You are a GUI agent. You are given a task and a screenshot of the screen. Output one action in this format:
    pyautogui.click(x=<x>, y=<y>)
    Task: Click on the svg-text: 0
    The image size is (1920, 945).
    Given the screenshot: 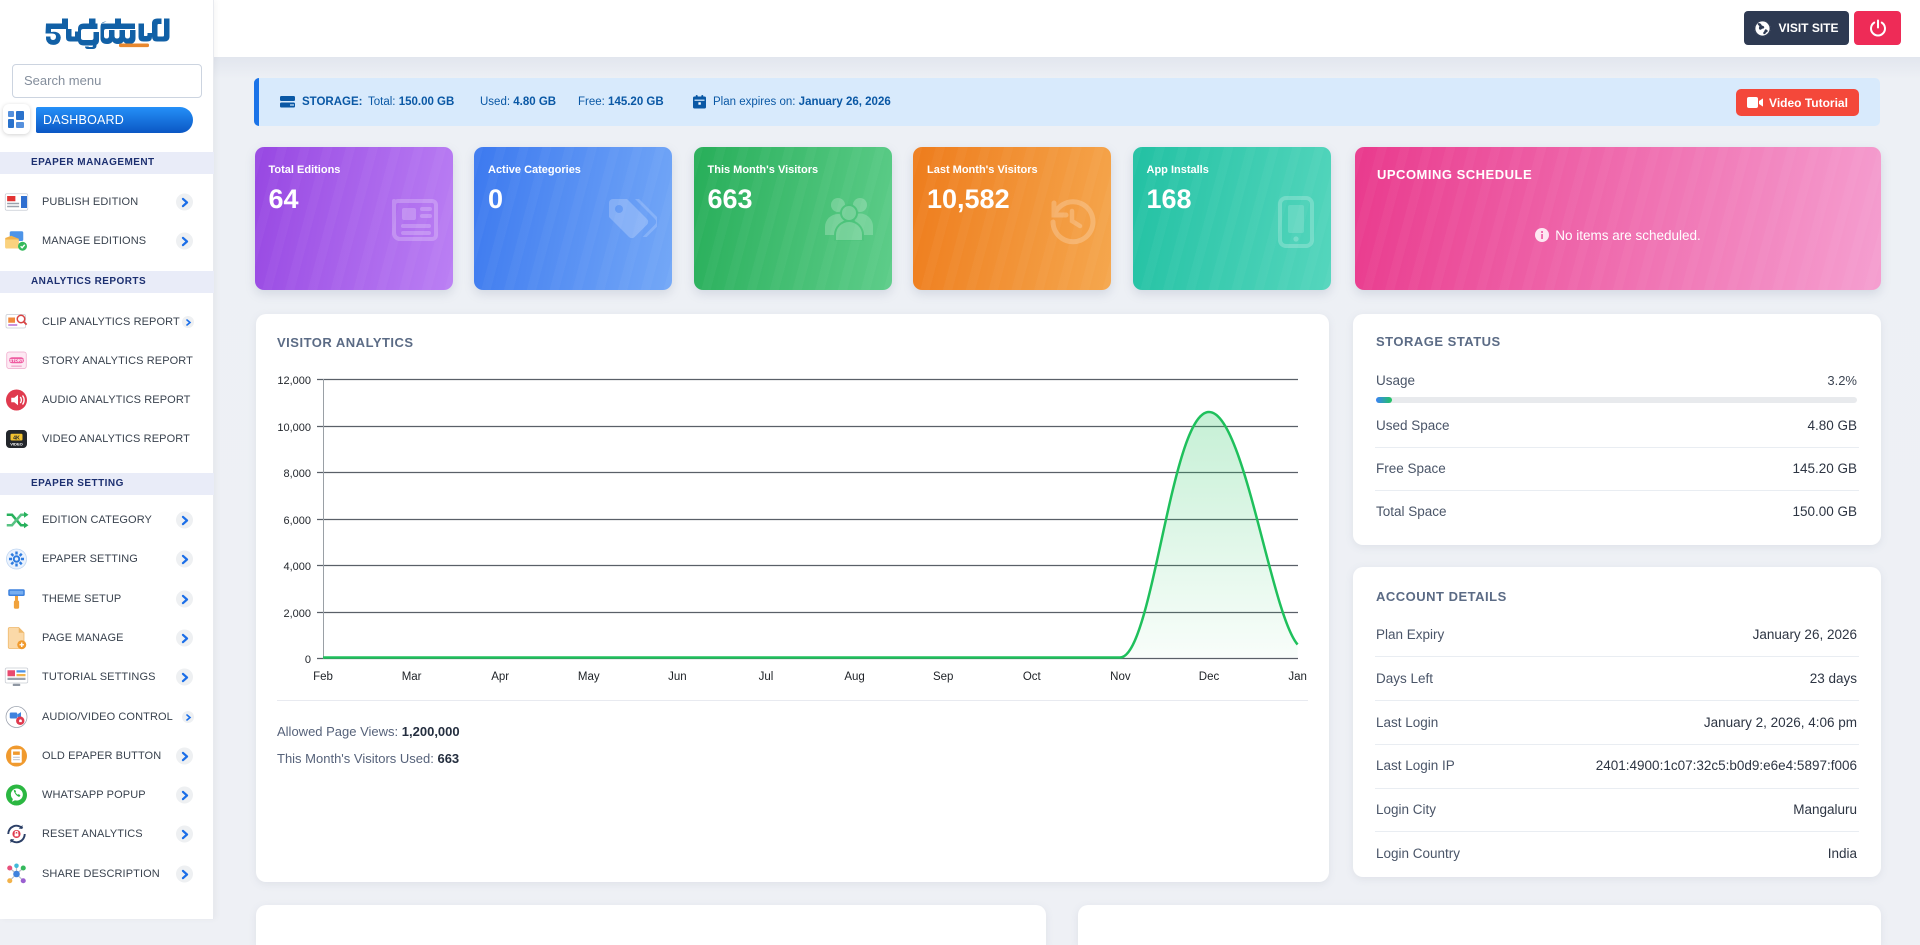 What is the action you would take?
    pyautogui.click(x=308, y=660)
    